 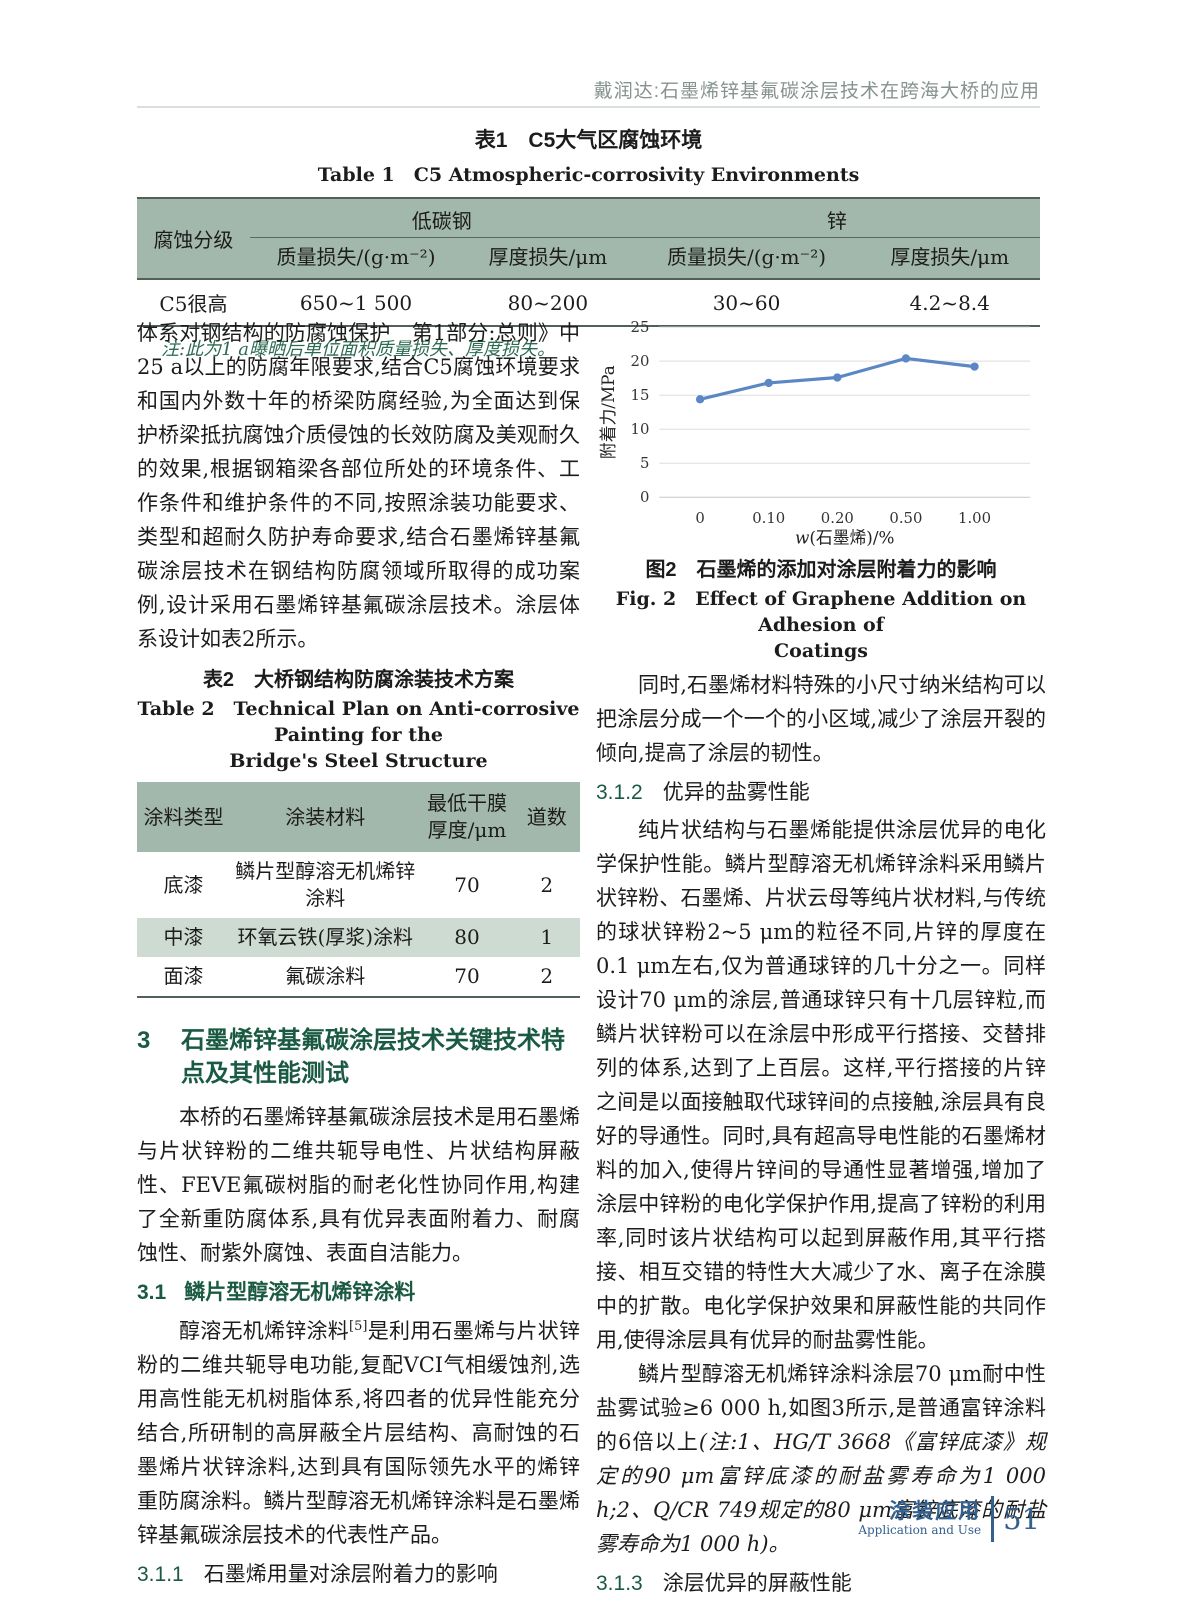 I want to click on table1-cell-steel-mass: 650~1 500, so click(x=356, y=302).